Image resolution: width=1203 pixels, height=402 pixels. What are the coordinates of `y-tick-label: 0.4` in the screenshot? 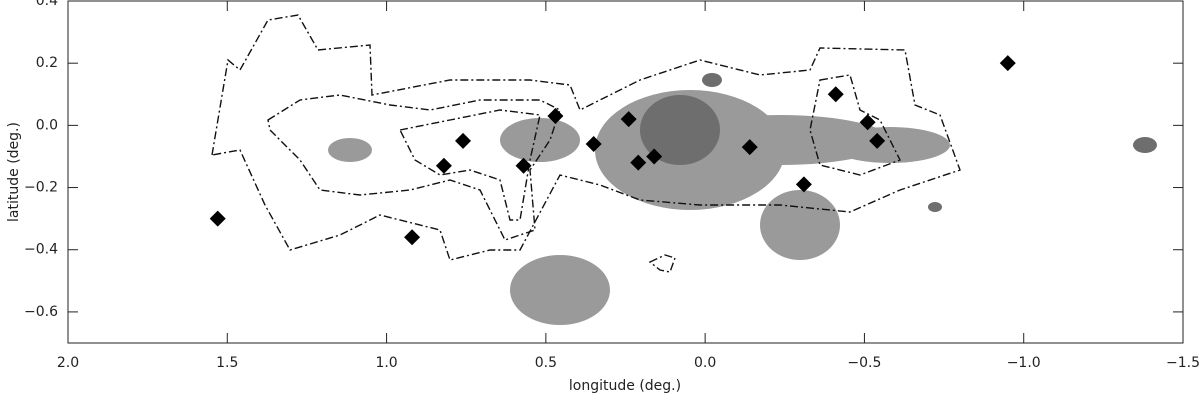 It's located at (47, 4).